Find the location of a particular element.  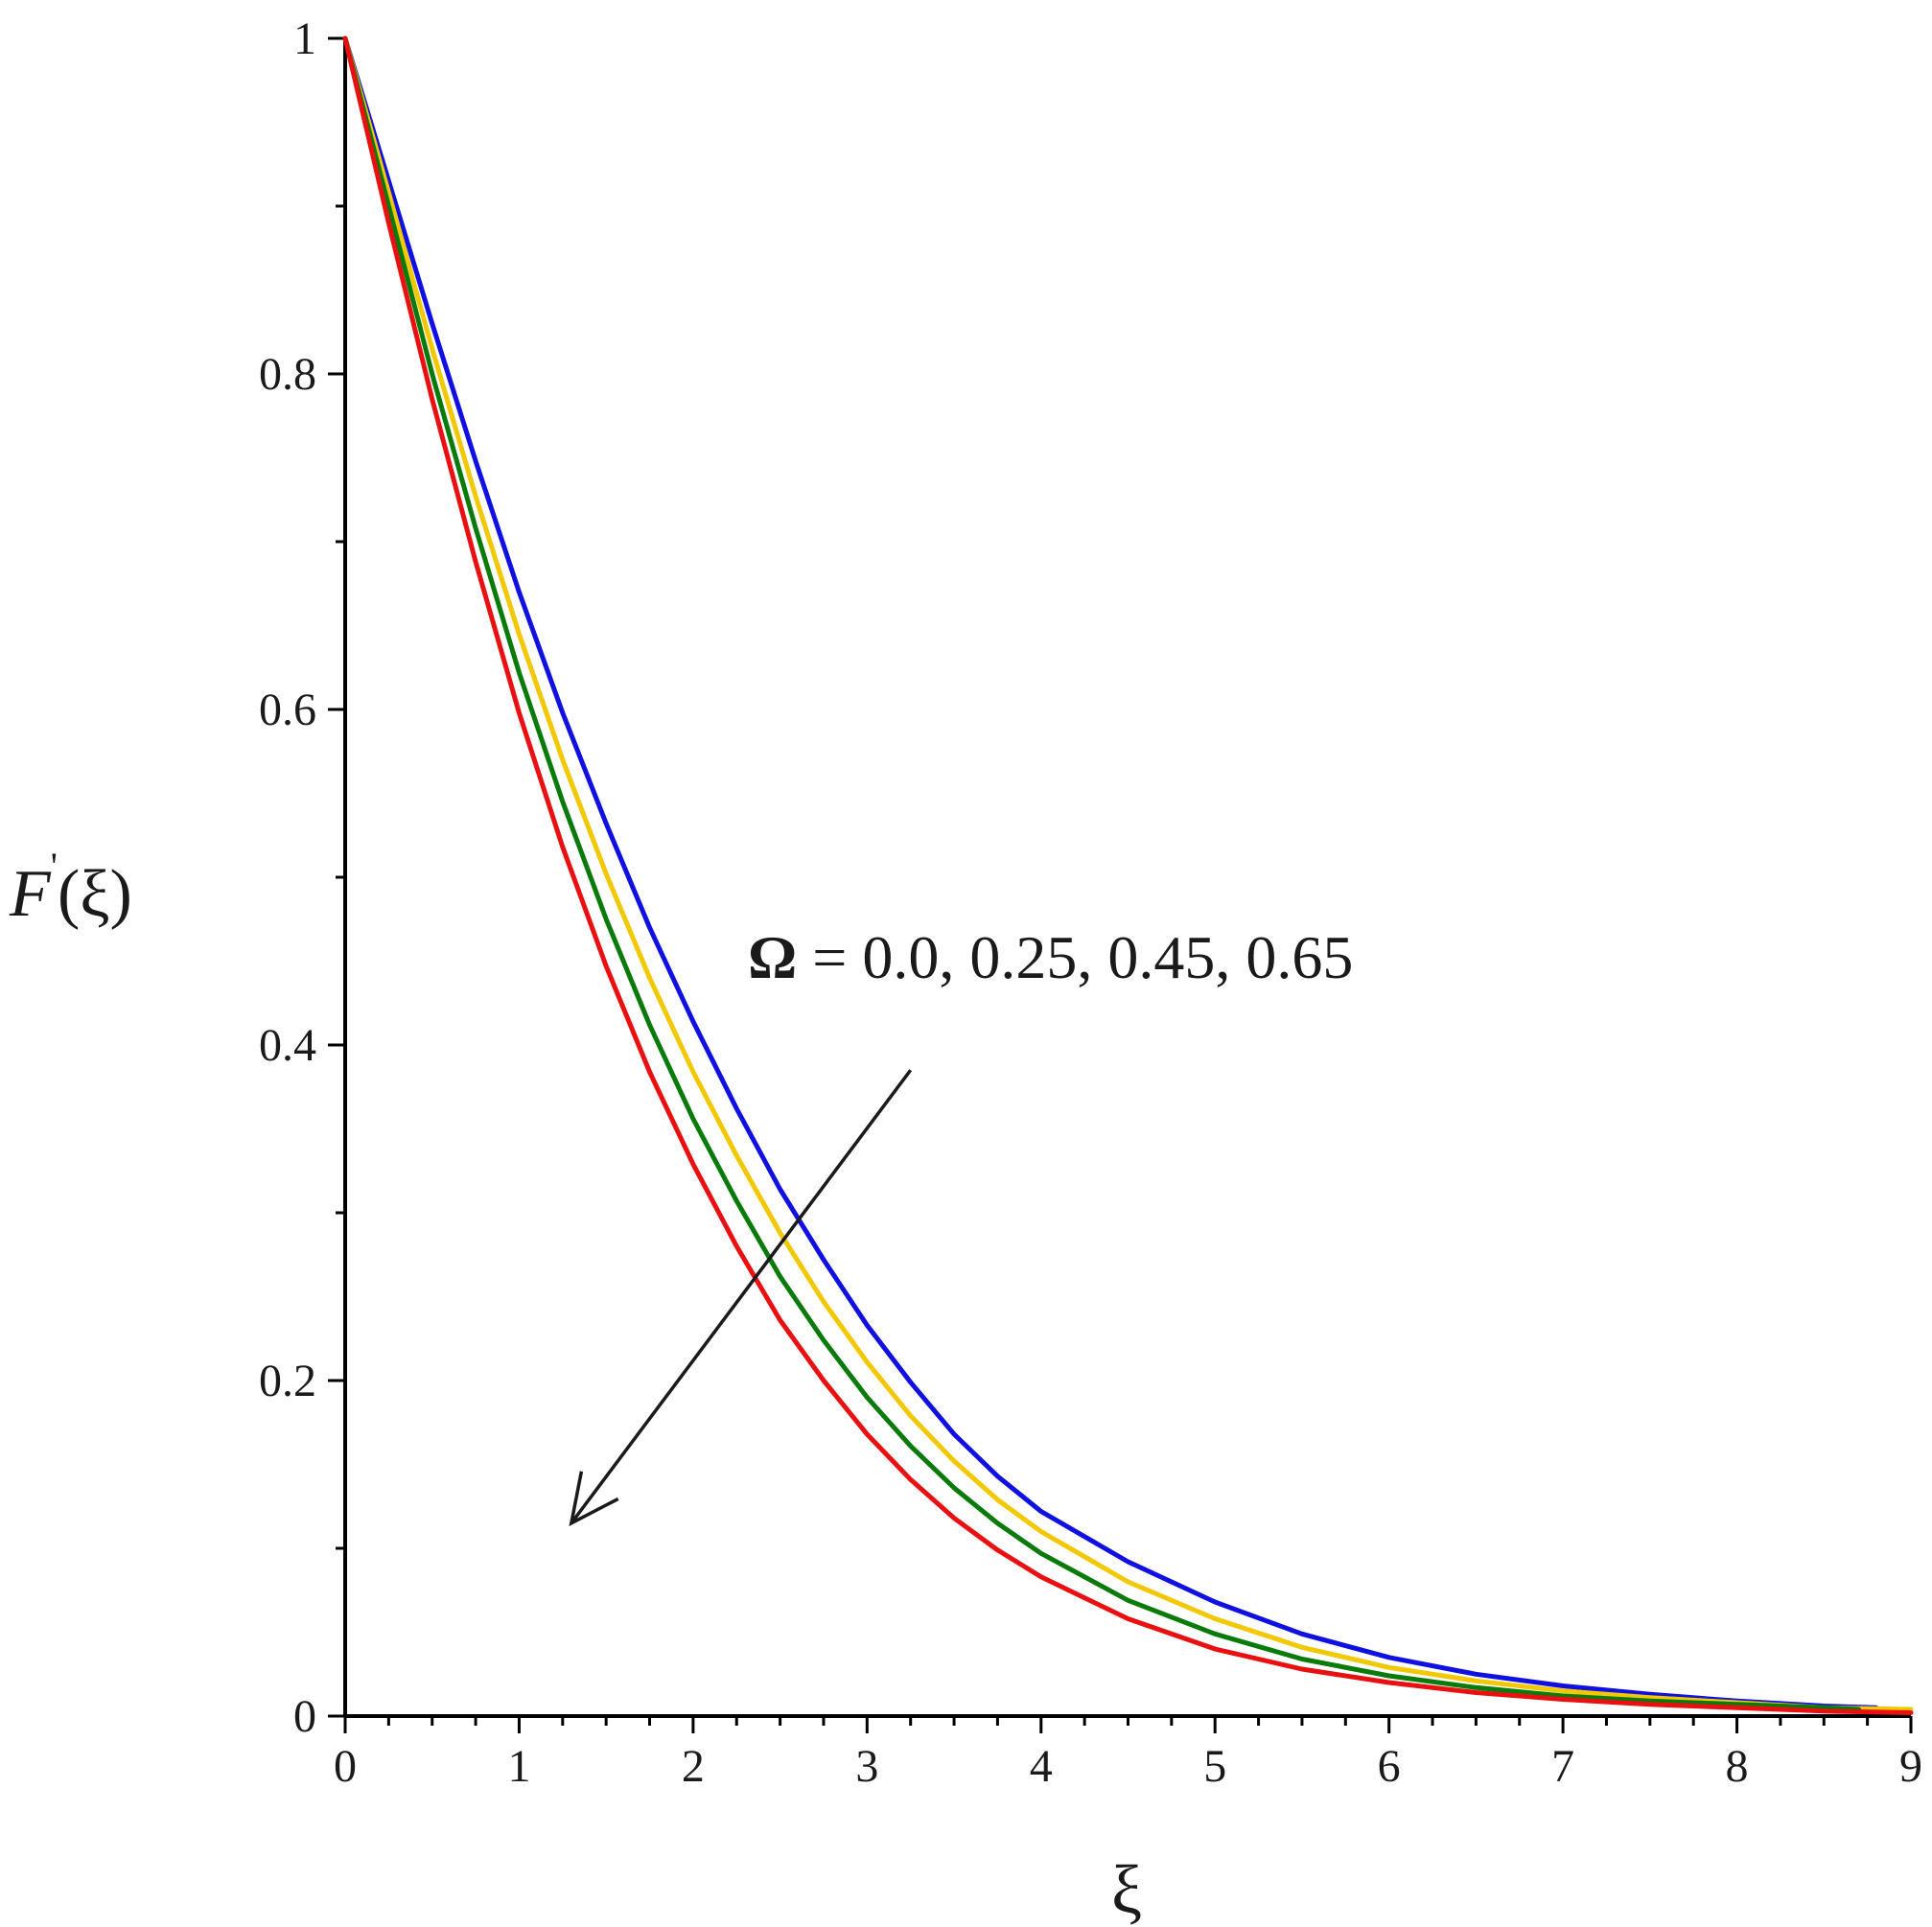

x-tick-label: 4 is located at coordinates (1041, 1766).